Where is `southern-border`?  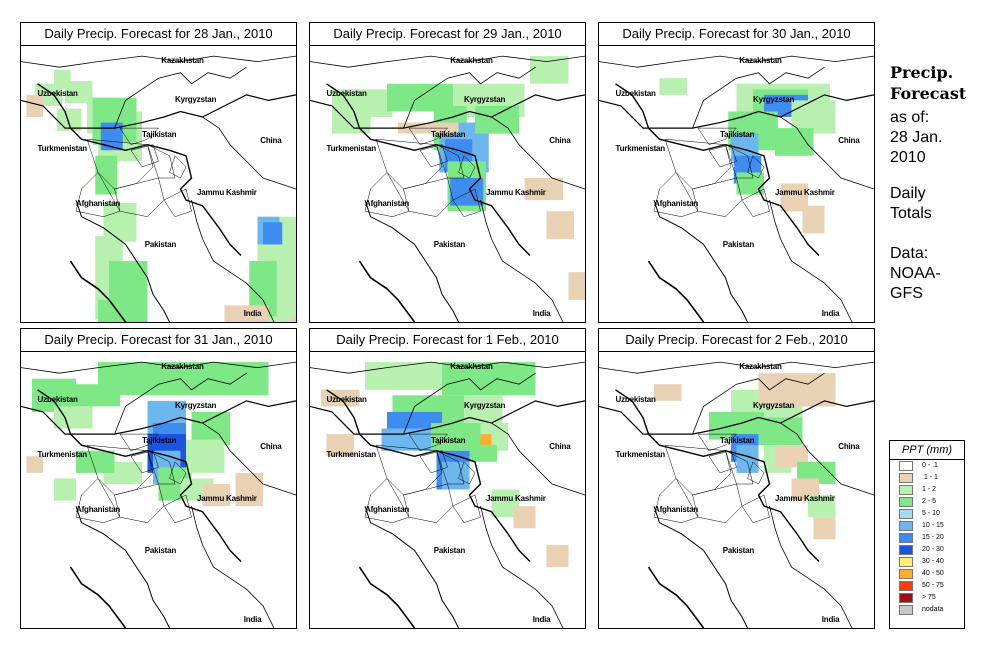 southern-border is located at coordinates (411, 260).